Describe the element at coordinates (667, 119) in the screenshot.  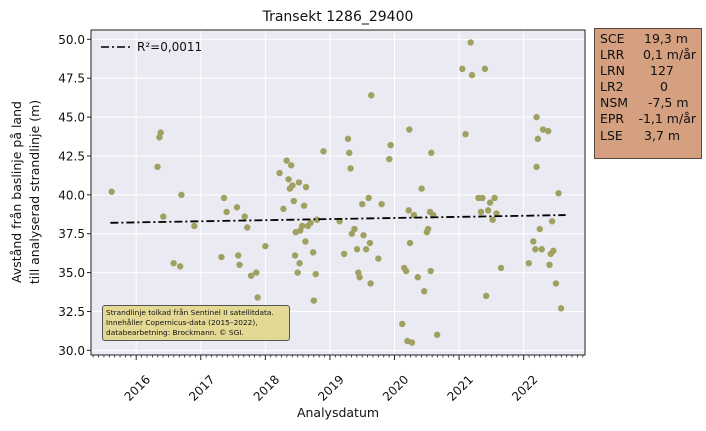
I see `stat-value: -1,1 m/år` at that location.